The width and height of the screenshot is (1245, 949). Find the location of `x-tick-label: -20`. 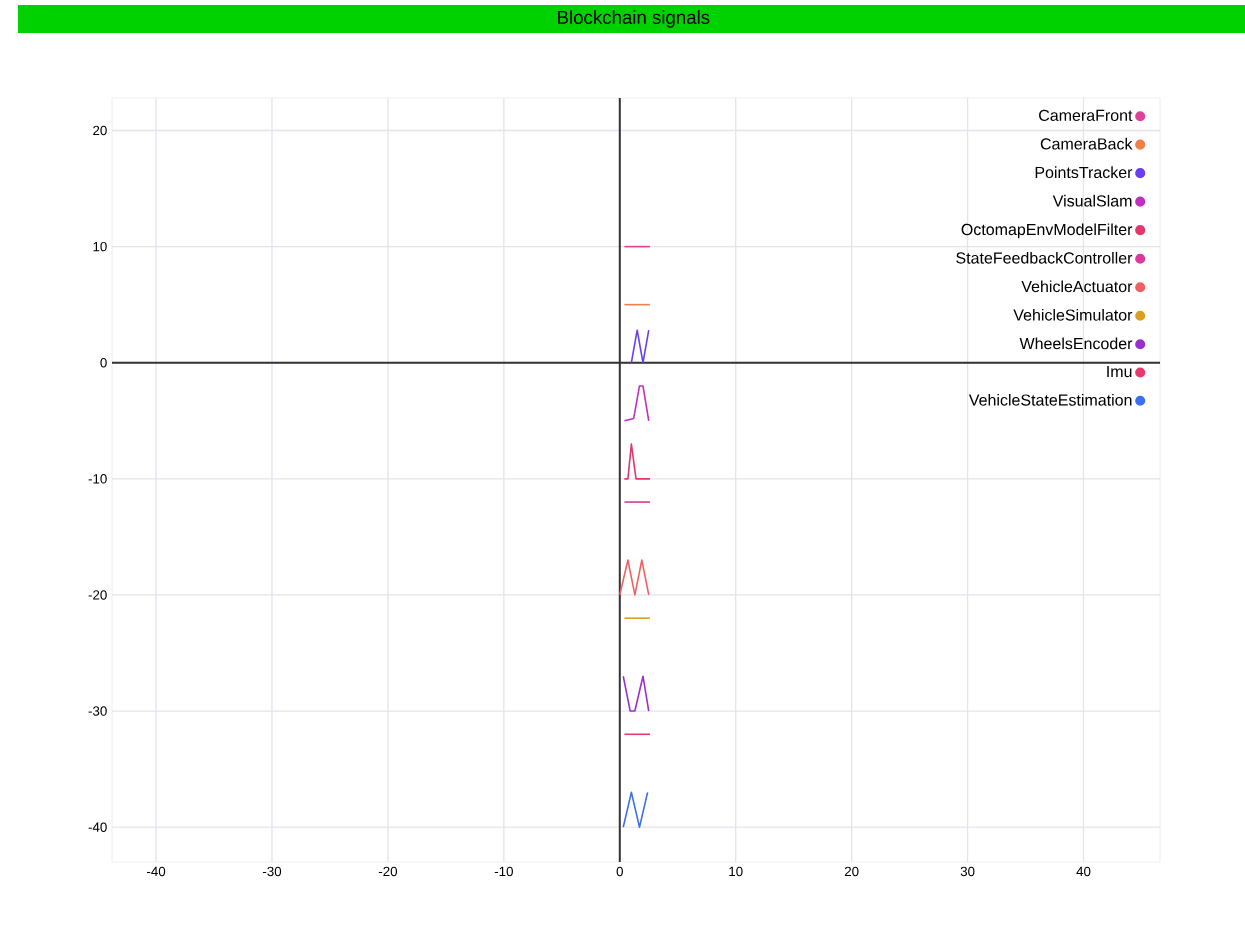

x-tick-label: -20 is located at coordinates (388, 871).